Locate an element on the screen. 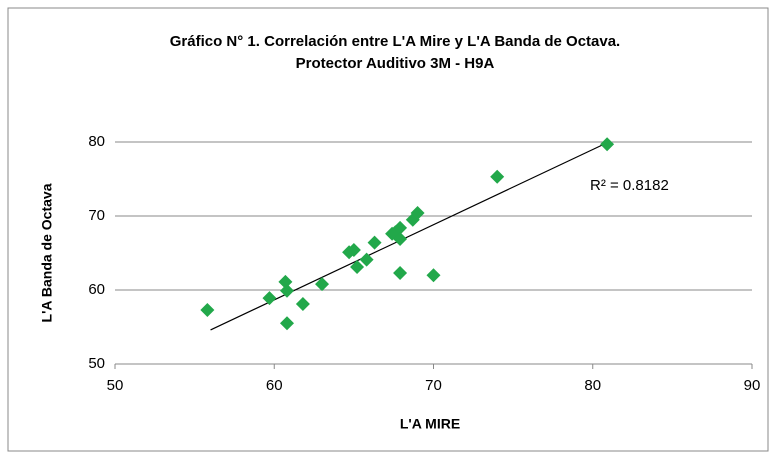 Image resolution: width=776 pixels, height=459 pixels. x-tick-label: 60 is located at coordinates (274, 385).